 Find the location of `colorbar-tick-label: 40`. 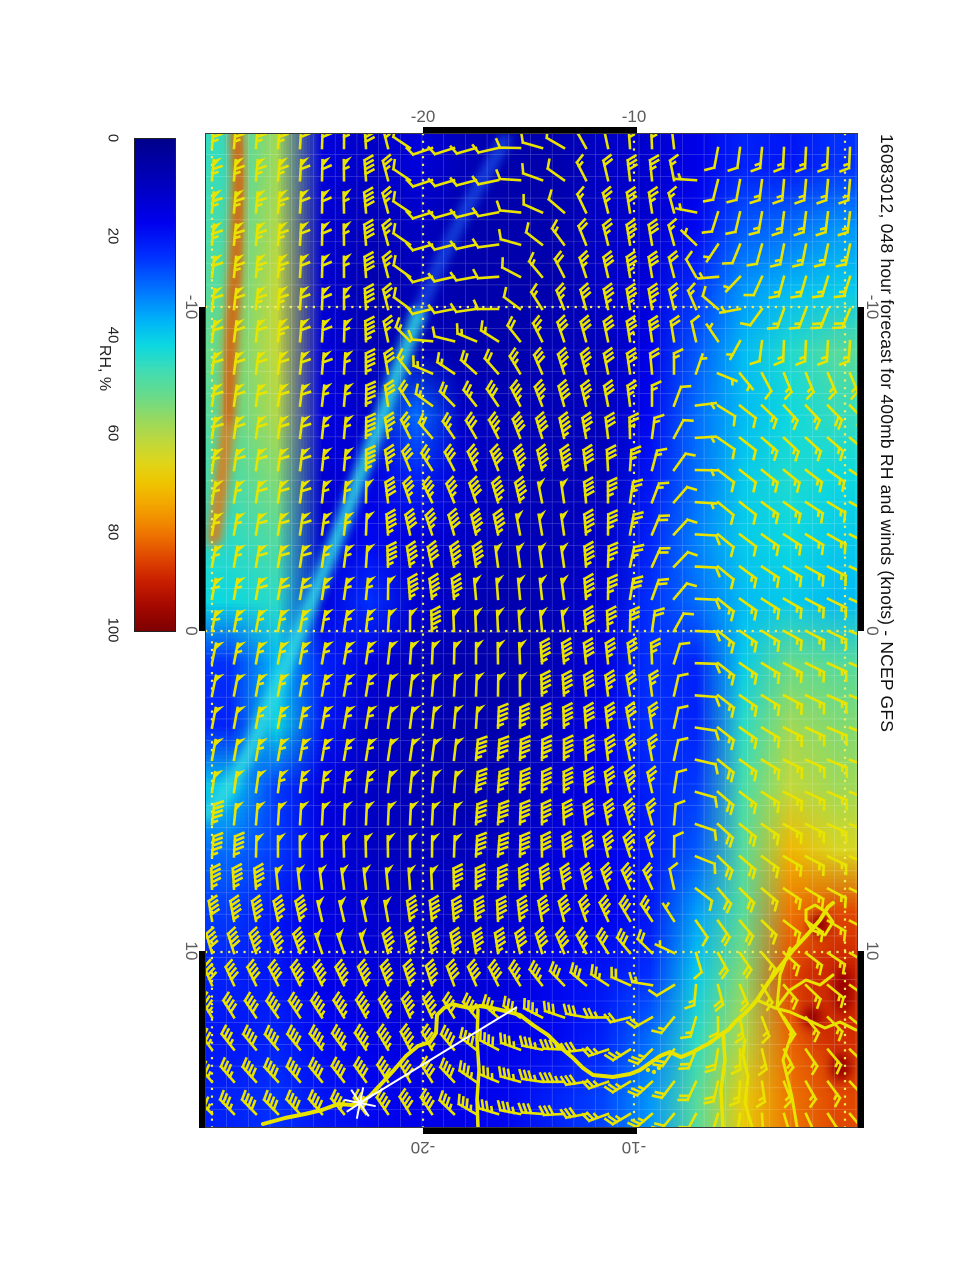

colorbar-tick-label: 40 is located at coordinates (113, 335).